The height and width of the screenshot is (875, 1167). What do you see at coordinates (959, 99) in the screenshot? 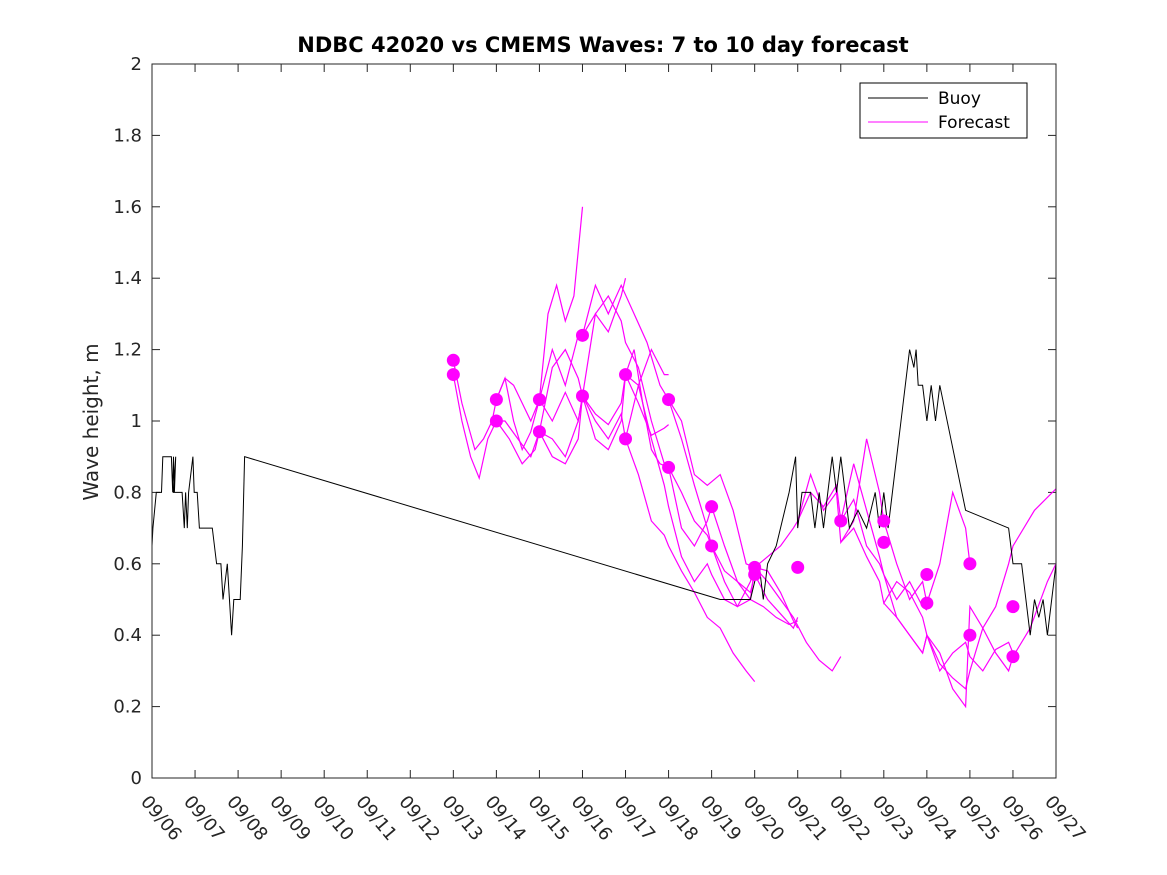
I see `legend-buoy-label: Buoy` at bounding box center [959, 99].